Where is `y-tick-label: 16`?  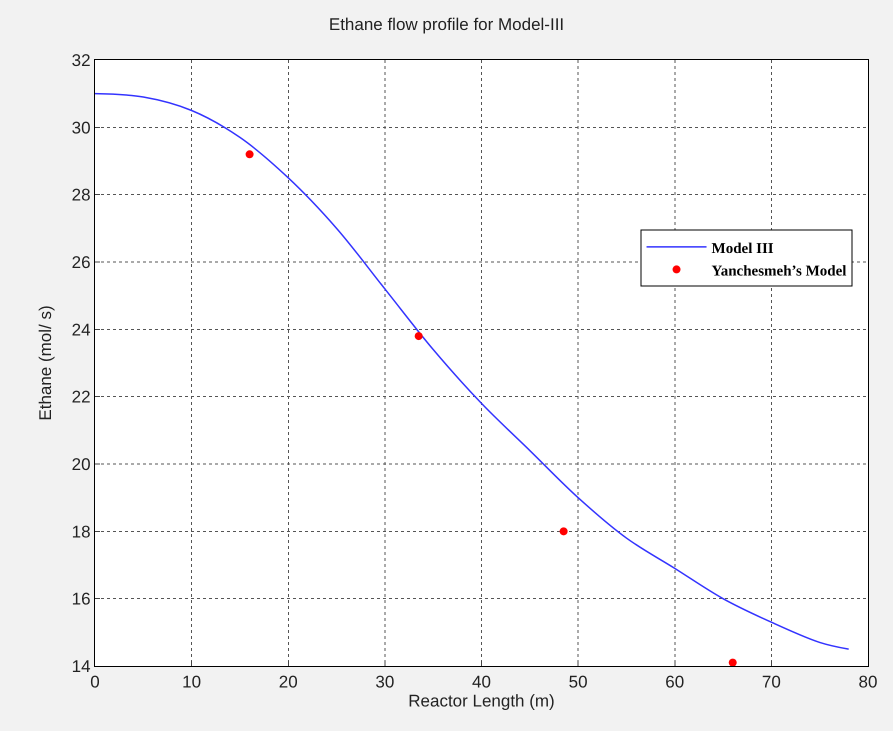 y-tick-label: 16 is located at coordinates (81, 599).